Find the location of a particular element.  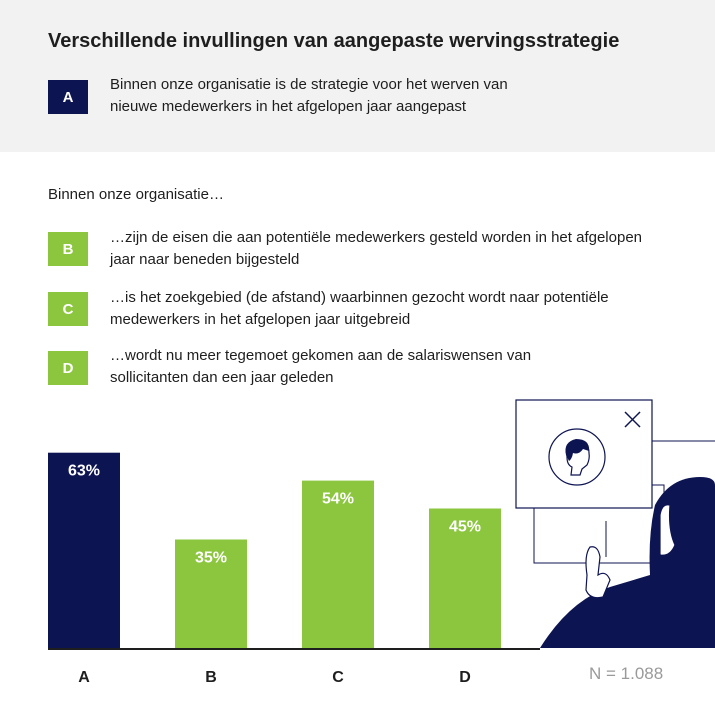

bar-d is located at coordinates (465, 578).